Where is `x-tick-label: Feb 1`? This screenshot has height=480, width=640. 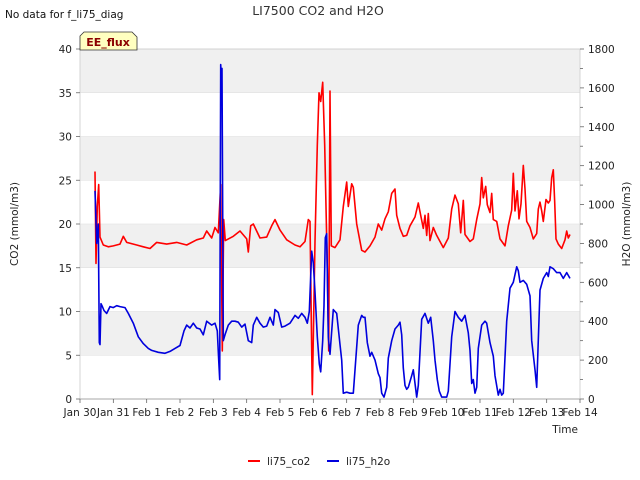
x-tick-label: Feb 1 is located at coordinates (146, 413).